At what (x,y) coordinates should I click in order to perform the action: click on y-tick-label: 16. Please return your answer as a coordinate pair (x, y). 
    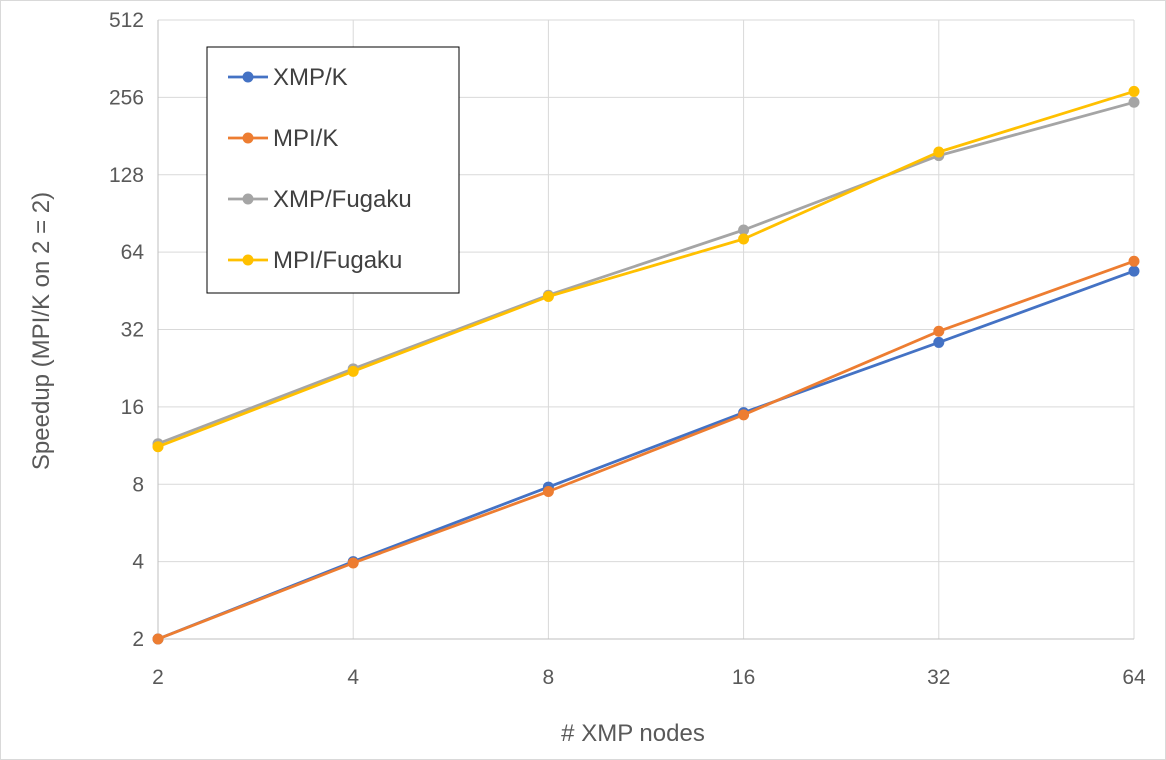
    Looking at the image, I should click on (132, 407).